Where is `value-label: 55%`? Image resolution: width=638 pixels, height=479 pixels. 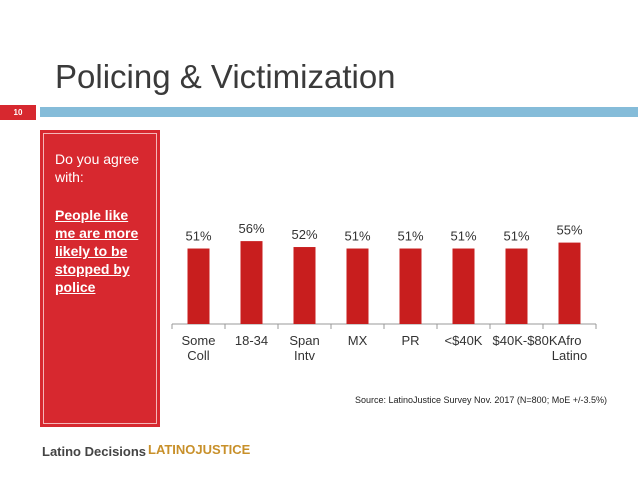 value-label: 55% is located at coordinates (569, 230).